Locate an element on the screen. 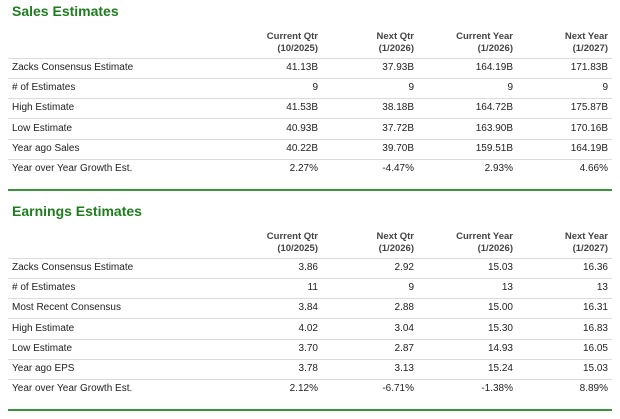 Image resolution: width=620 pixels, height=419 pixels. cell-value: 39.70B is located at coordinates (398, 148).